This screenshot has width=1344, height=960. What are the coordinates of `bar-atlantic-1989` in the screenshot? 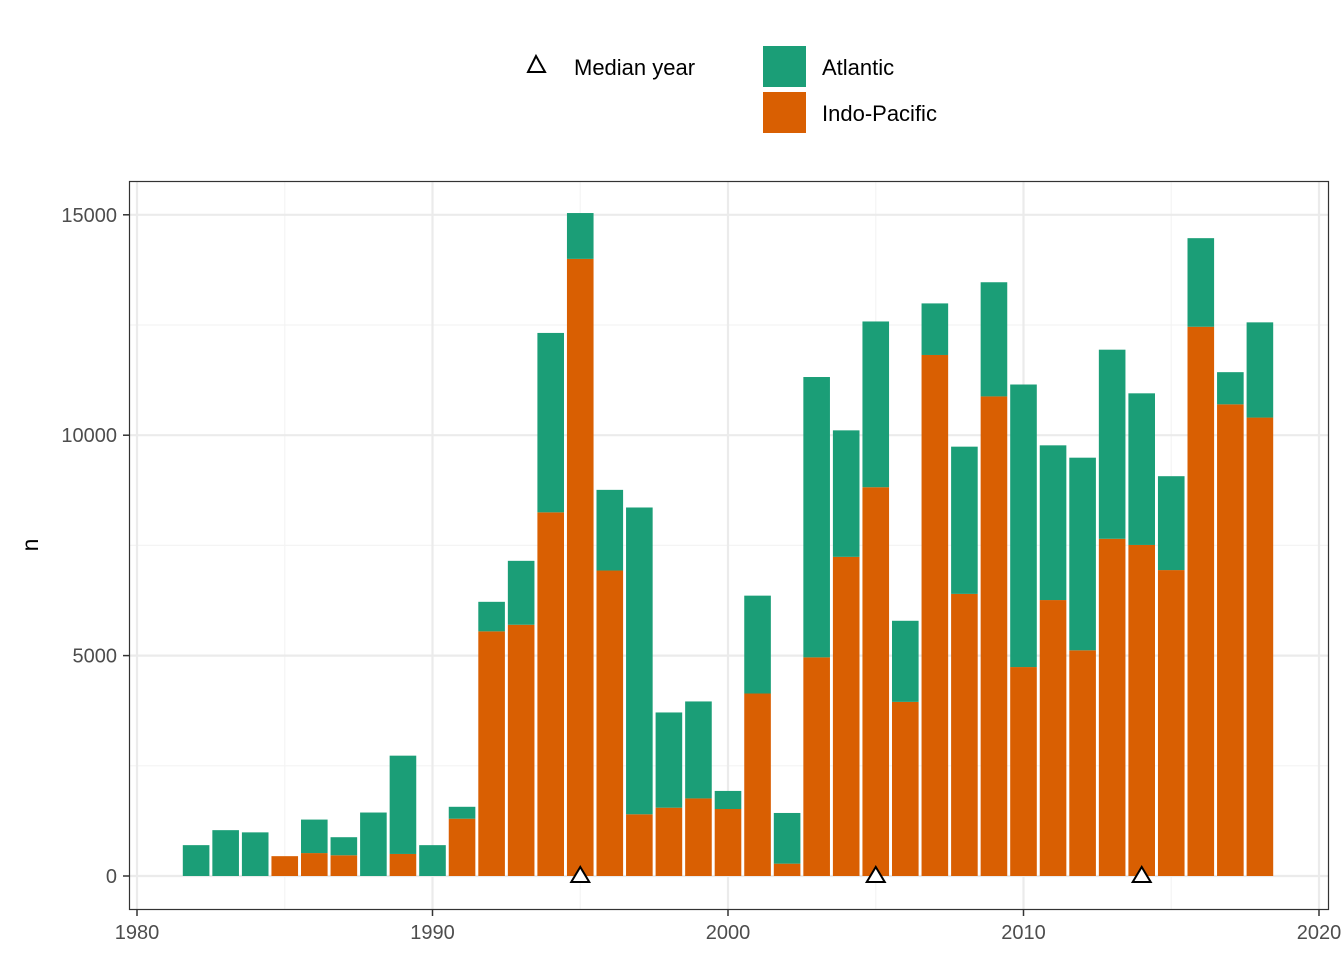 It's located at (403, 804).